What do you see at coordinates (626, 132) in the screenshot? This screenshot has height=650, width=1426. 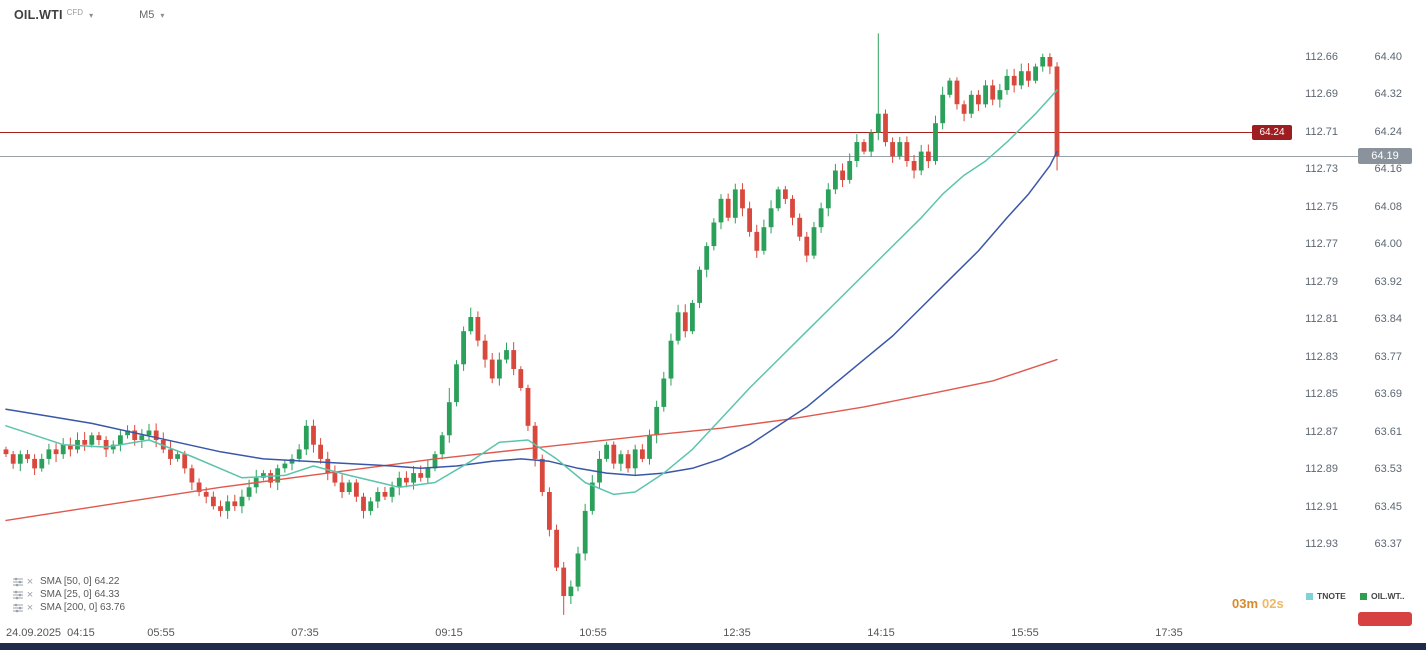 I see `alert-price-line` at bounding box center [626, 132].